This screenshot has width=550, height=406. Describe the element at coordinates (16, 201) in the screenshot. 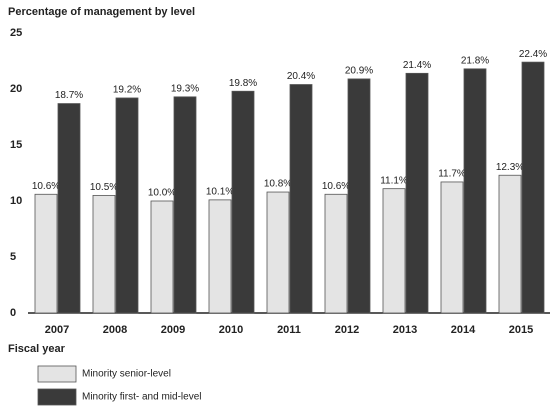

I see `y-tick-label: 10` at that location.